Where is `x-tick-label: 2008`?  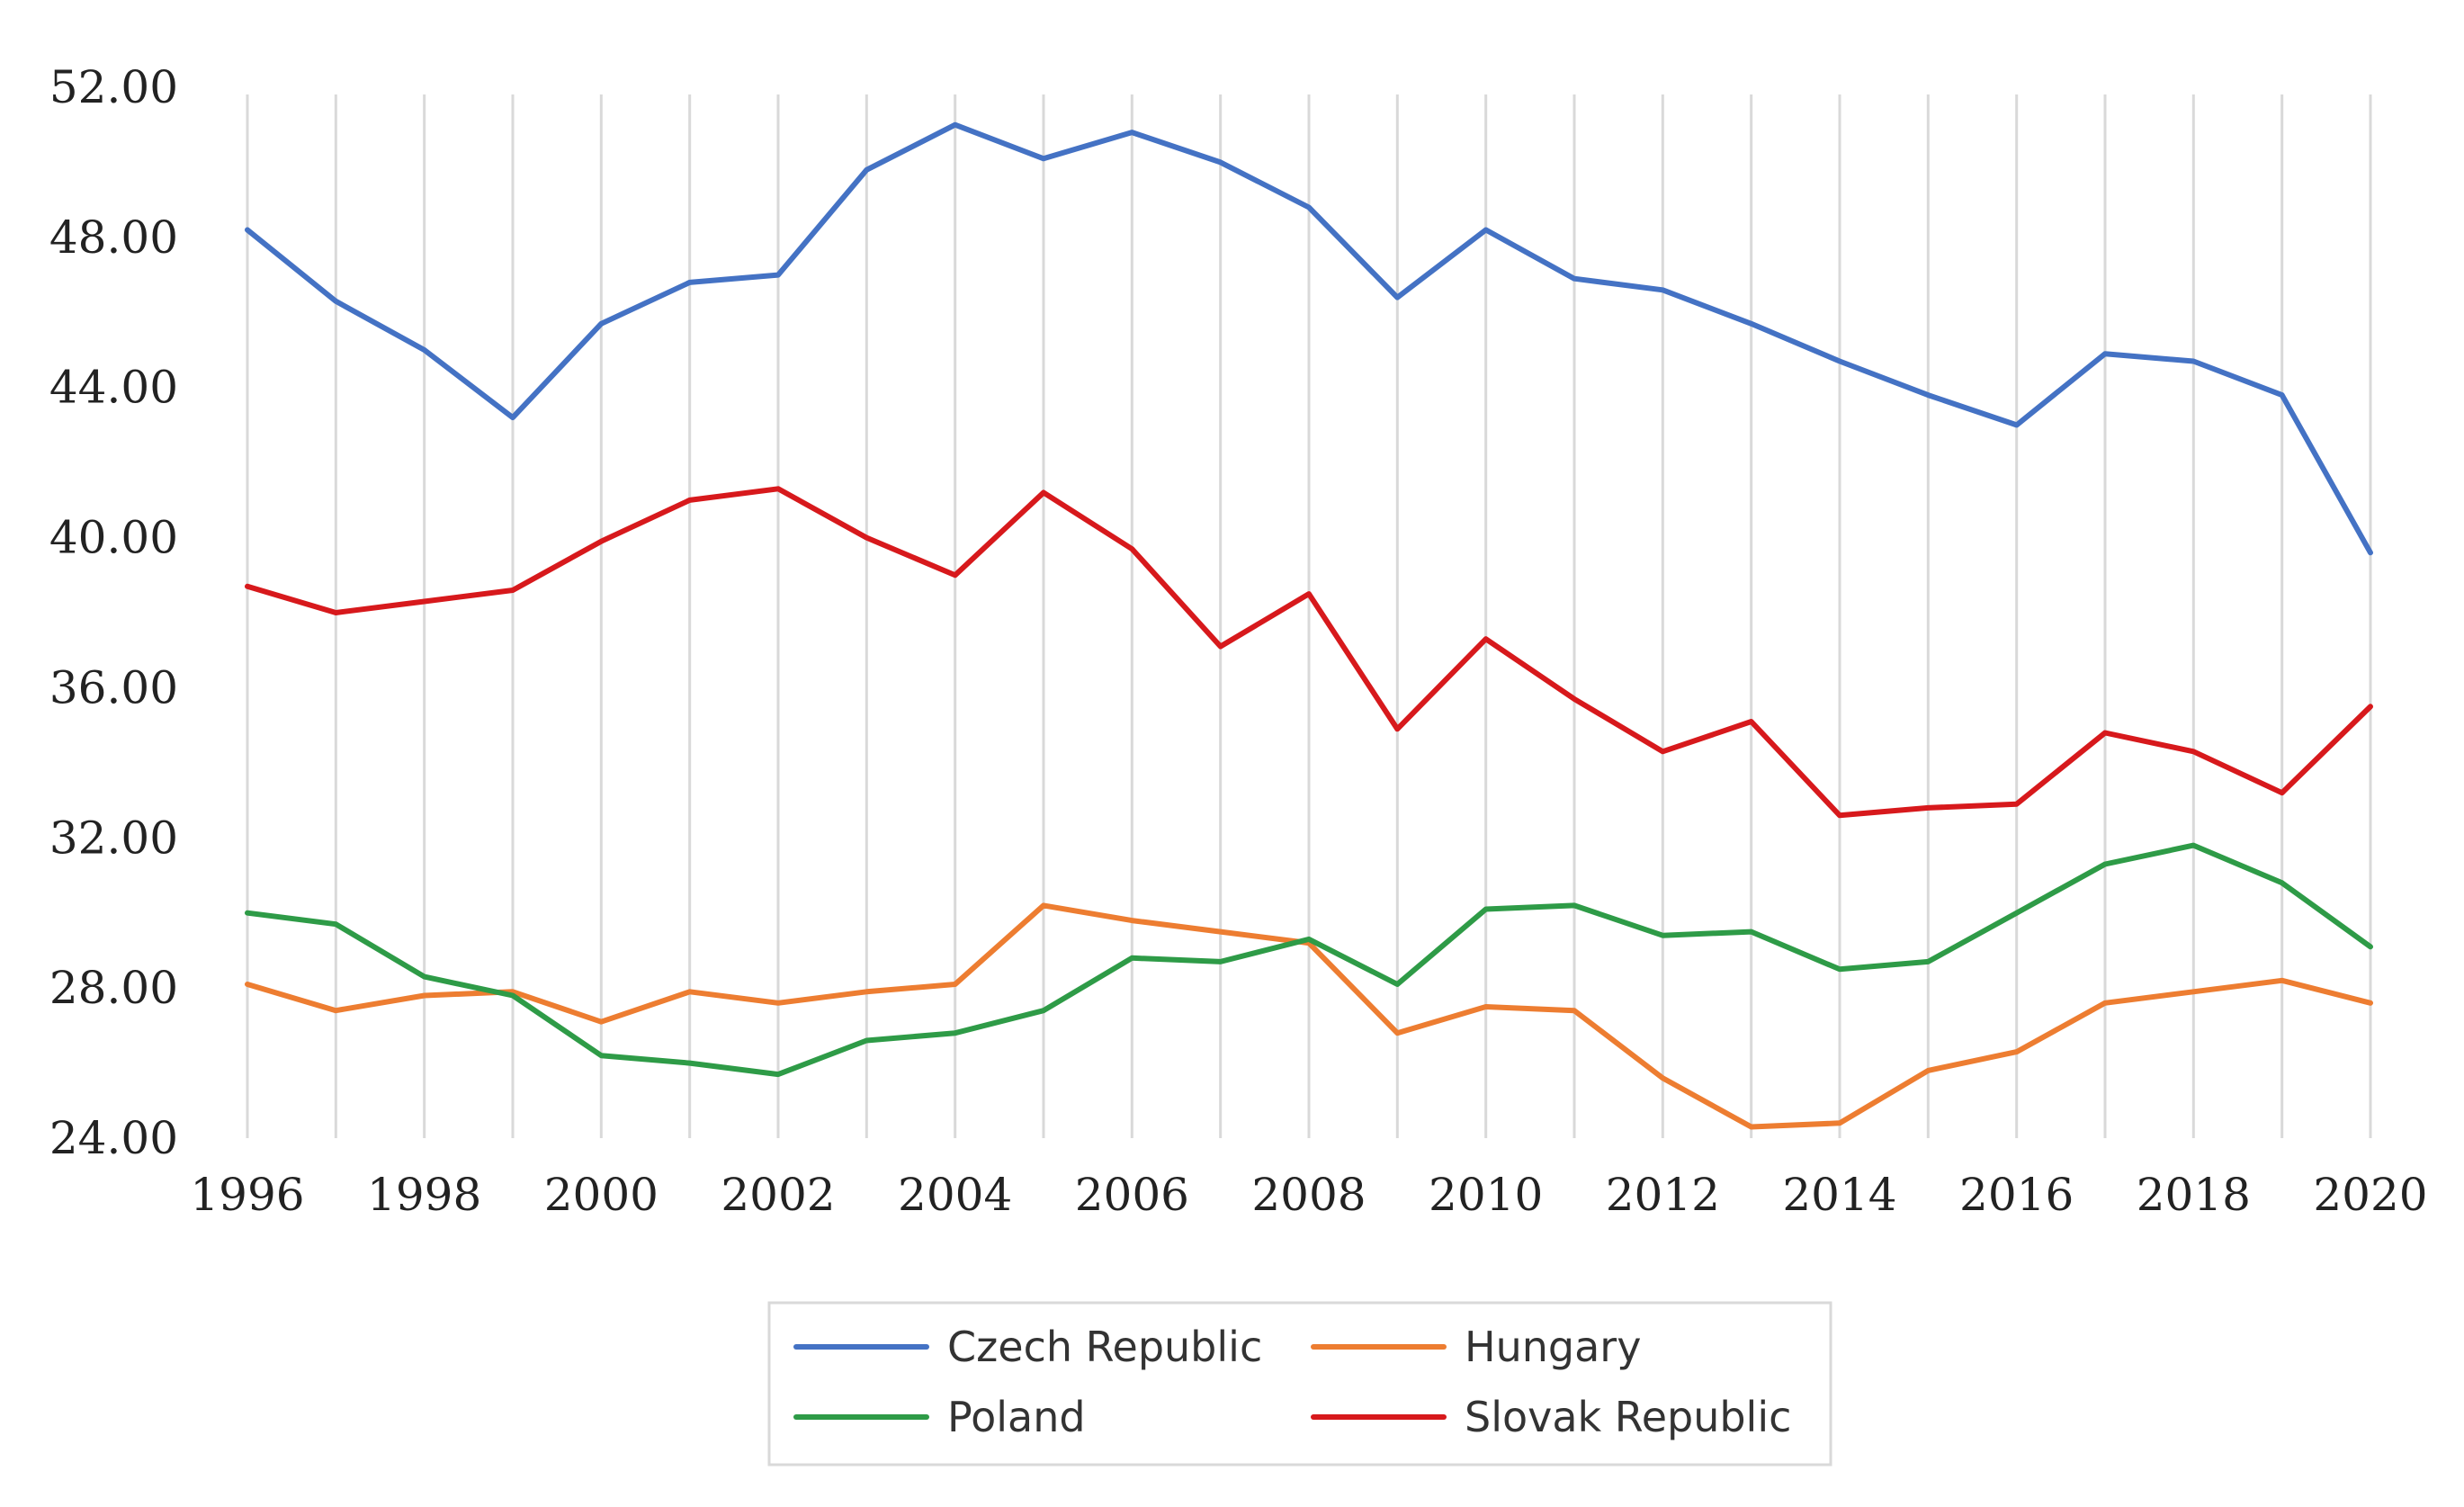
x-tick-label: 2008 is located at coordinates (1308, 1195).